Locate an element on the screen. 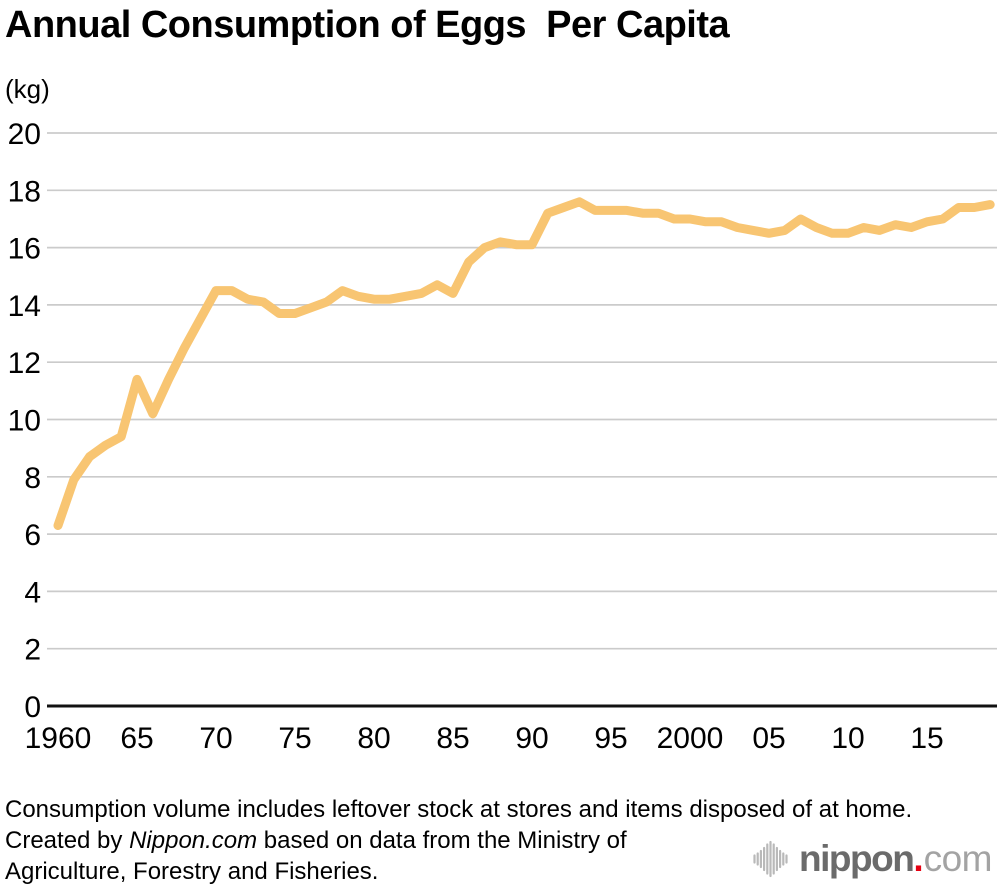 The width and height of the screenshot is (1000, 884). svg-text: 4 is located at coordinates (32, 592).